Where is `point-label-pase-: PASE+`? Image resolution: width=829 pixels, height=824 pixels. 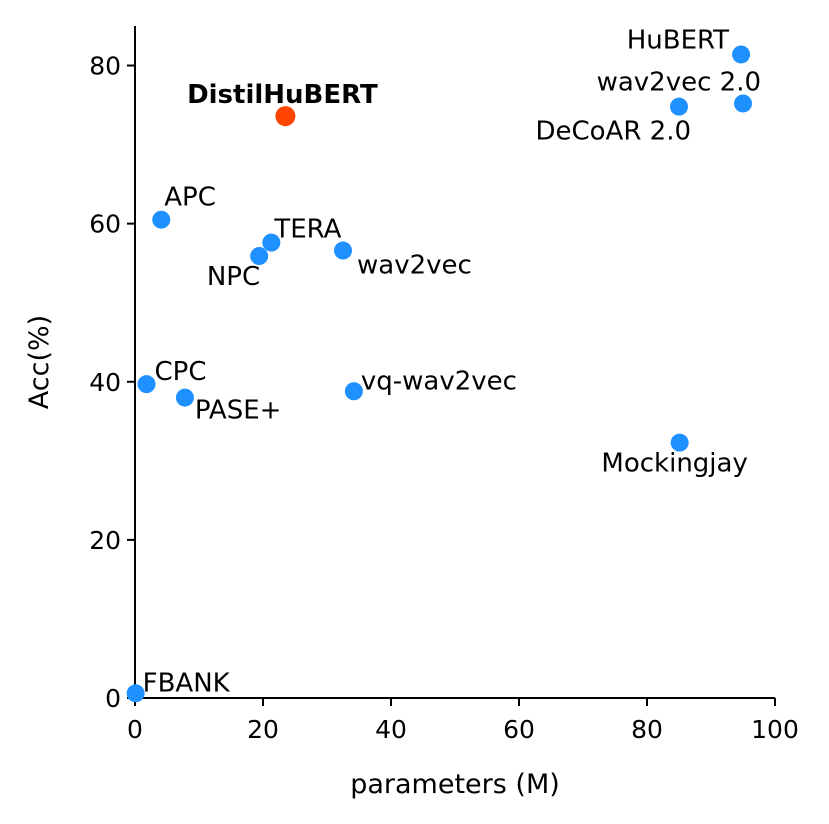 point-label-pase-: PASE+ is located at coordinates (238, 411).